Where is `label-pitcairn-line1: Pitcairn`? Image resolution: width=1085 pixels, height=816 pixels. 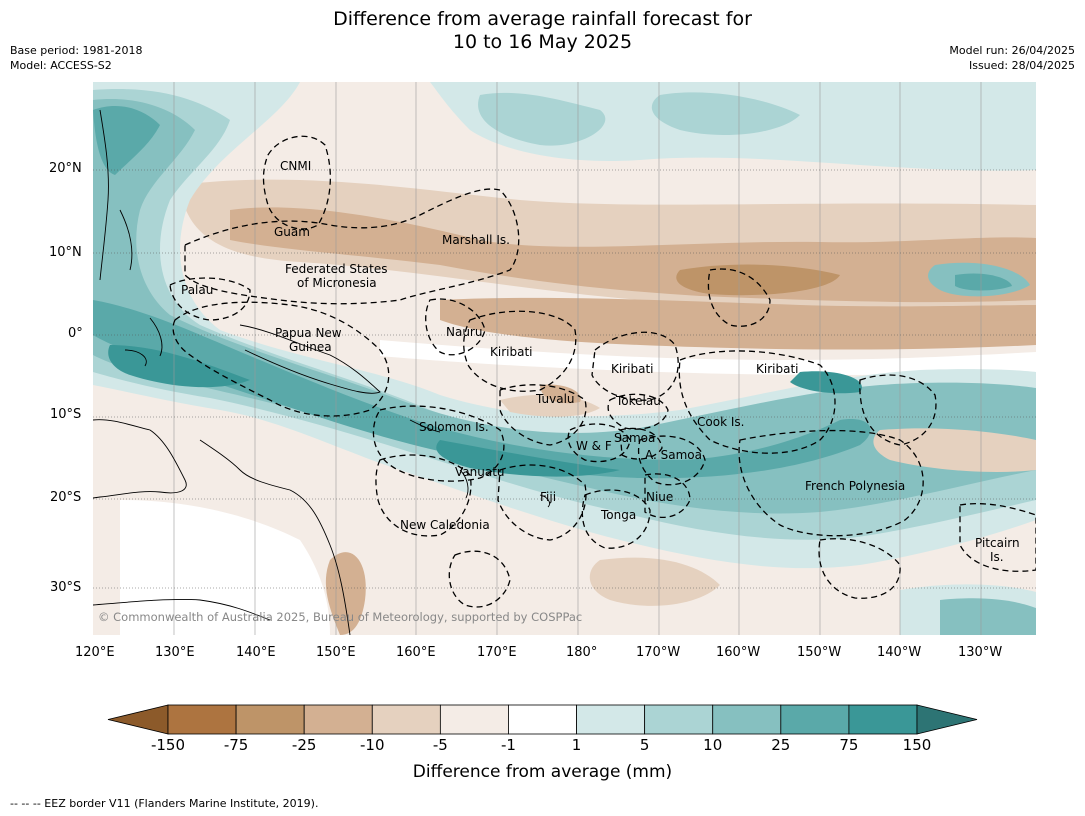 label-pitcairn-line1: Pitcairn is located at coordinates (997, 543).